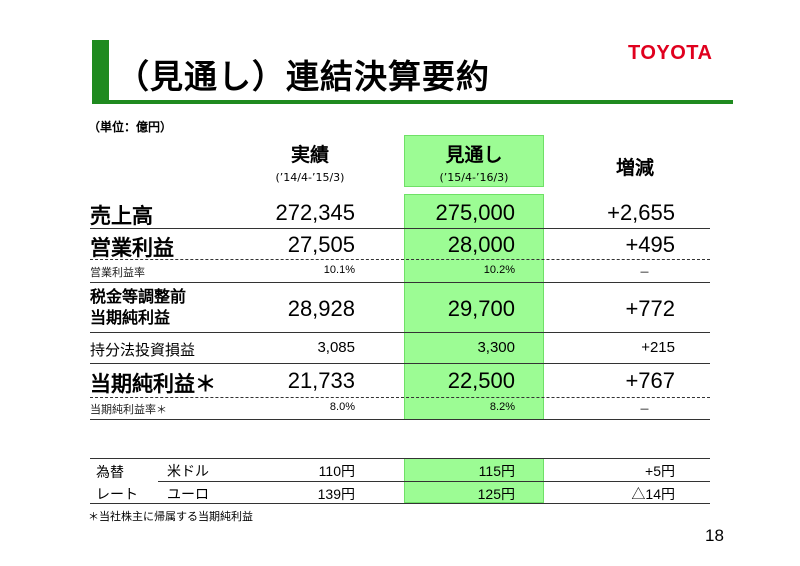  What do you see at coordinates (100, 70) in the screenshot?
I see `title-accent-bar` at bounding box center [100, 70].